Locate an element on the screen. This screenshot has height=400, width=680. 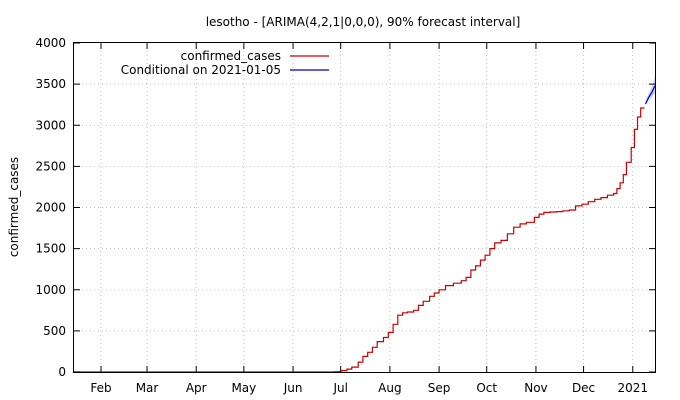
x-tick-label: Apr is located at coordinates (196, 388).